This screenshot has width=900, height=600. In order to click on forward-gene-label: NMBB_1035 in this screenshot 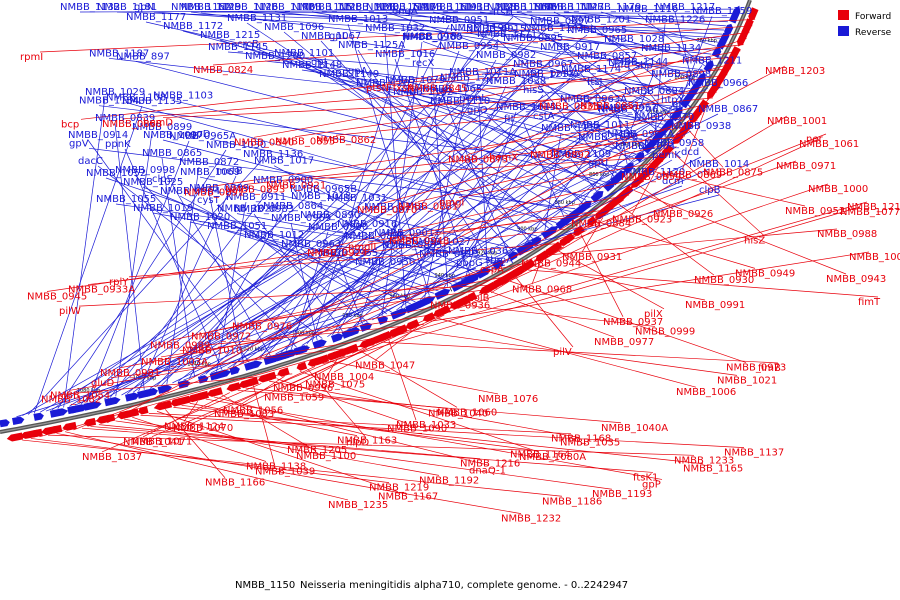, I will do `click(590, 443)`.